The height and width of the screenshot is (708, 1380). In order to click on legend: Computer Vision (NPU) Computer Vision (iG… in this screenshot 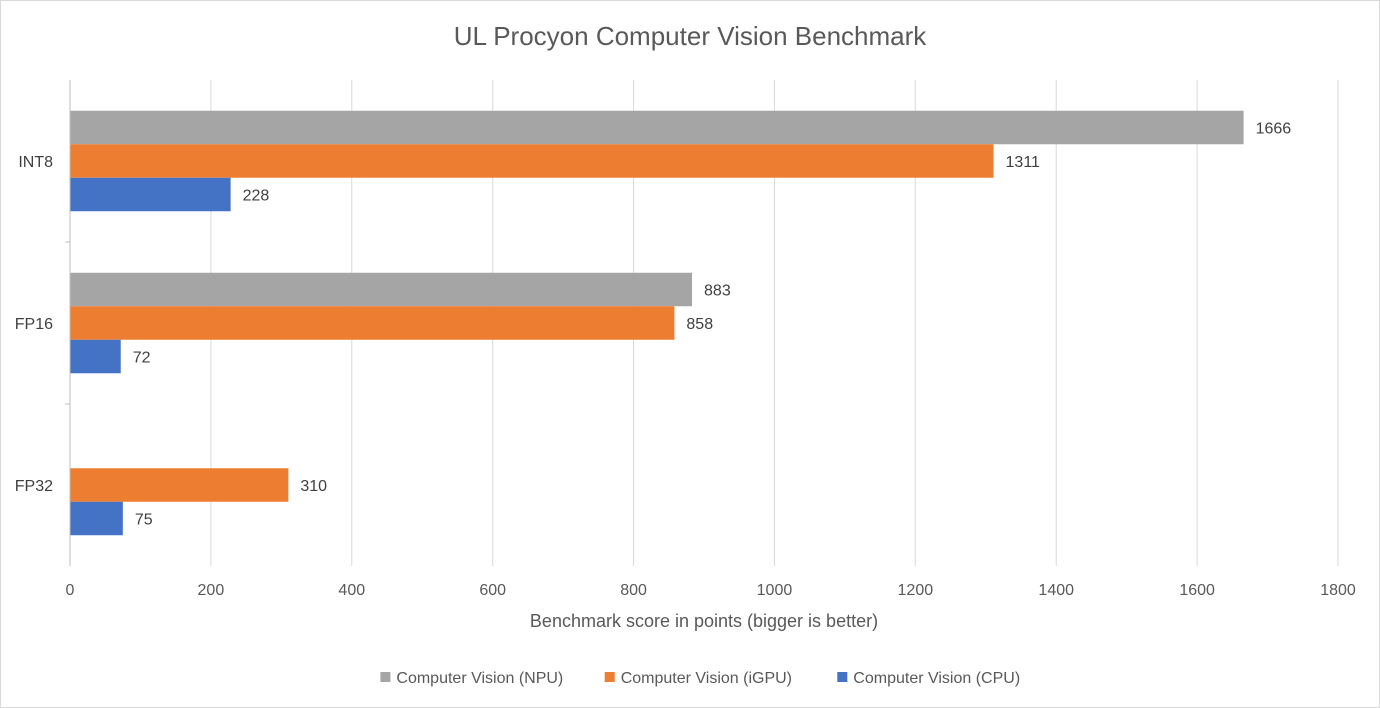, I will do `click(700, 678)`.